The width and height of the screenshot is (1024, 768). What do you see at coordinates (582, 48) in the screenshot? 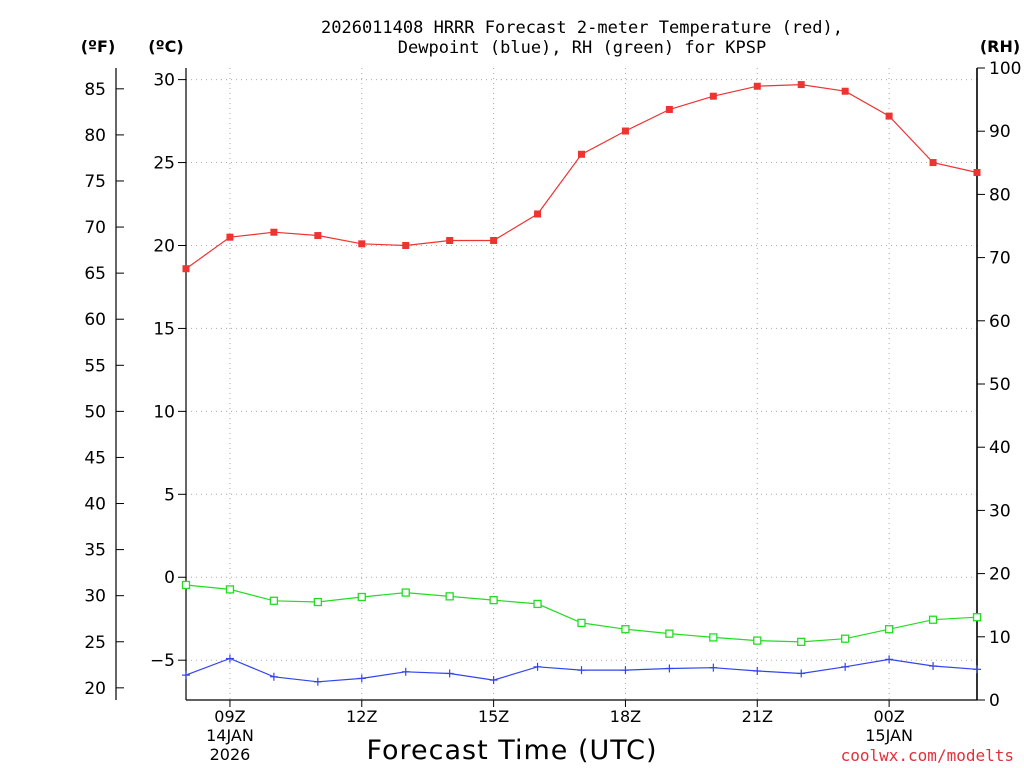
I see `chart-subtitle: Dewpoint (blue), RH (green) for KPSP` at bounding box center [582, 48].